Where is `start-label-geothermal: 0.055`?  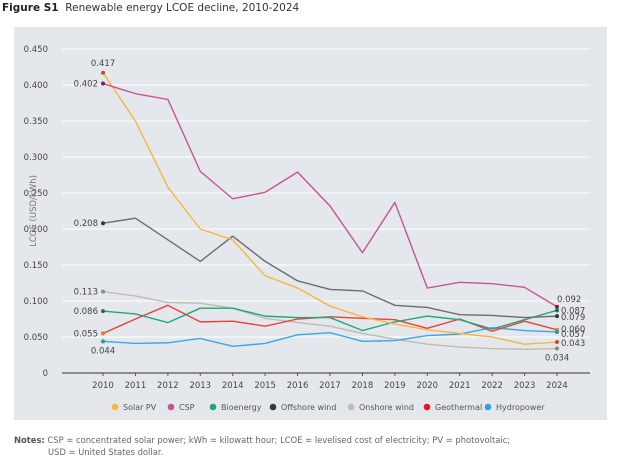 start-label-geothermal: 0.055 is located at coordinates (86, 334).